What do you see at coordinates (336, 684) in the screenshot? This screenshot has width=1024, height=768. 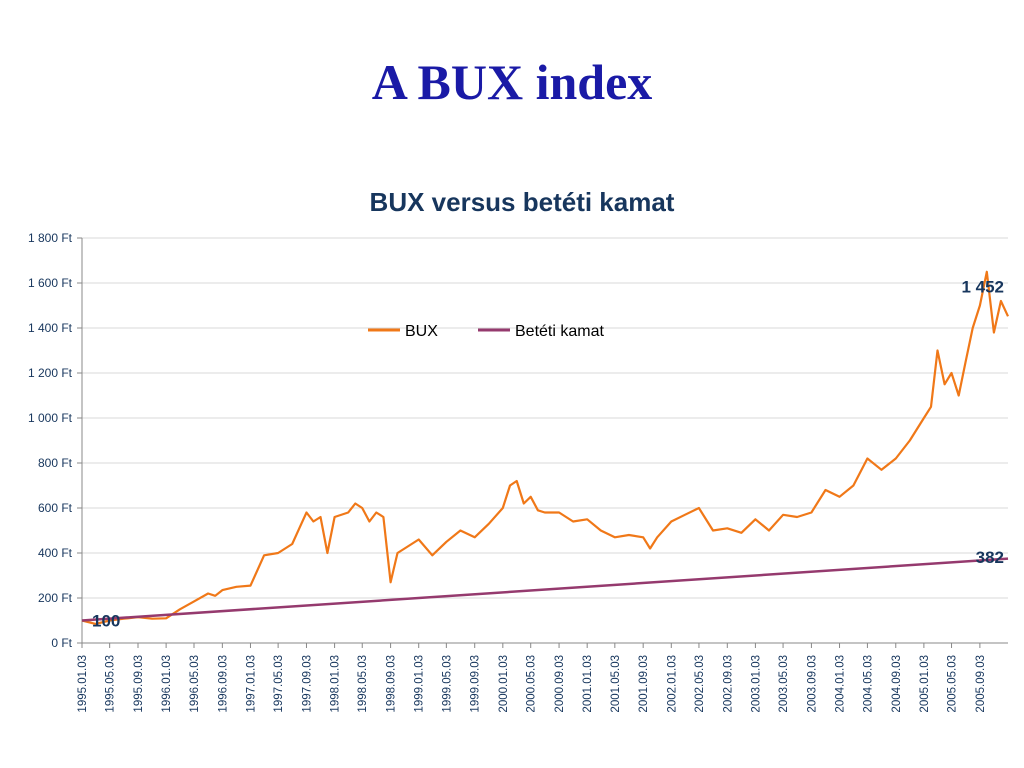 I see `x-tick-label: 1998.01.03` at bounding box center [336, 684].